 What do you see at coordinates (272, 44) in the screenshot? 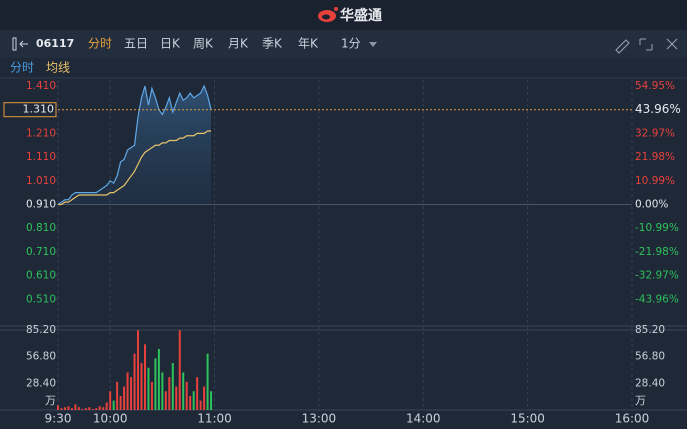
I see `period-tab: 季K` at bounding box center [272, 44].